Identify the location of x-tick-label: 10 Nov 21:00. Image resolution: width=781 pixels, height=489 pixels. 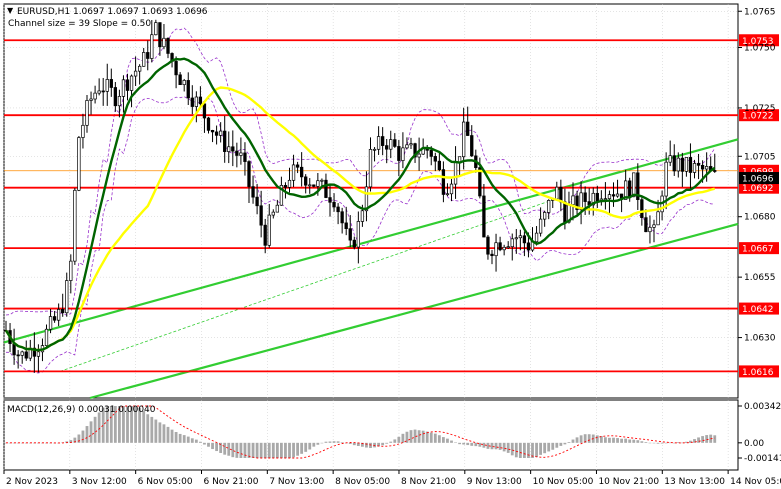
(628, 482).